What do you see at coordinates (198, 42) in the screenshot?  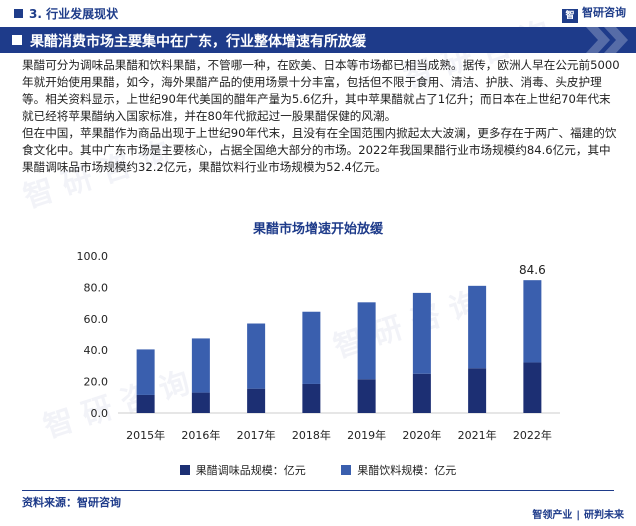 I see `page-title: 果醋消费市场主要集中在广东，行业整体增速有所放缓` at bounding box center [198, 42].